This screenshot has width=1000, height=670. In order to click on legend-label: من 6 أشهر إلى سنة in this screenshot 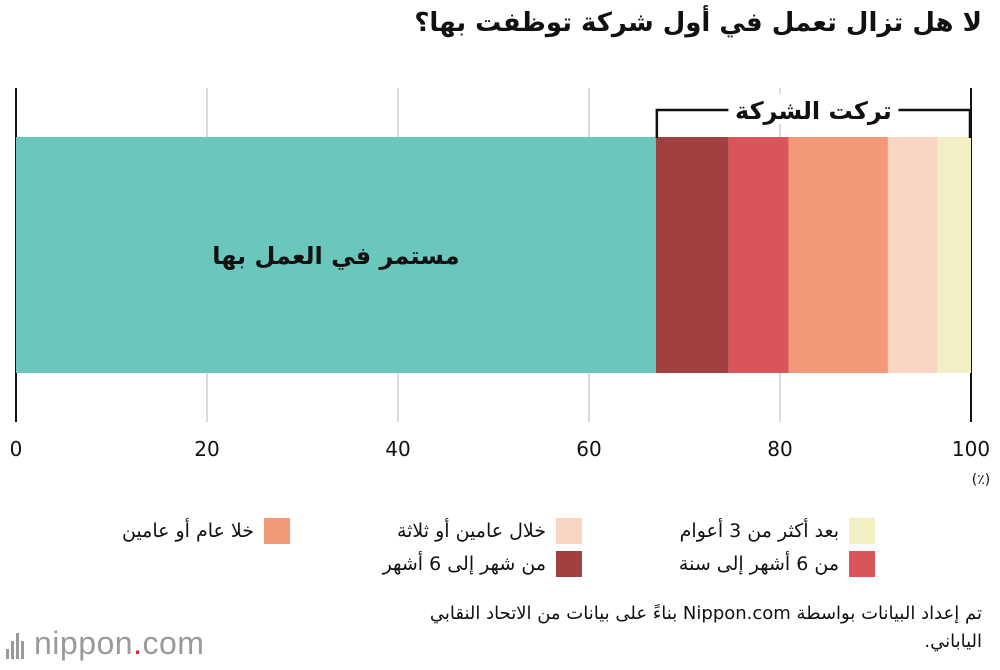, I will do `click(758, 564)`.